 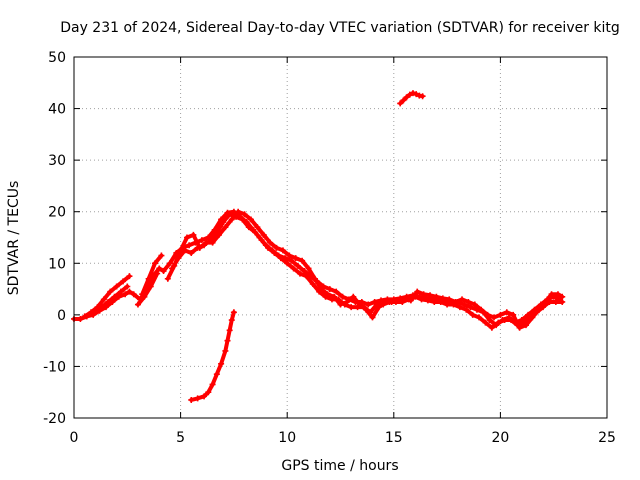 I want to click on x-axis-title: GPS time / hours, so click(x=339, y=466).